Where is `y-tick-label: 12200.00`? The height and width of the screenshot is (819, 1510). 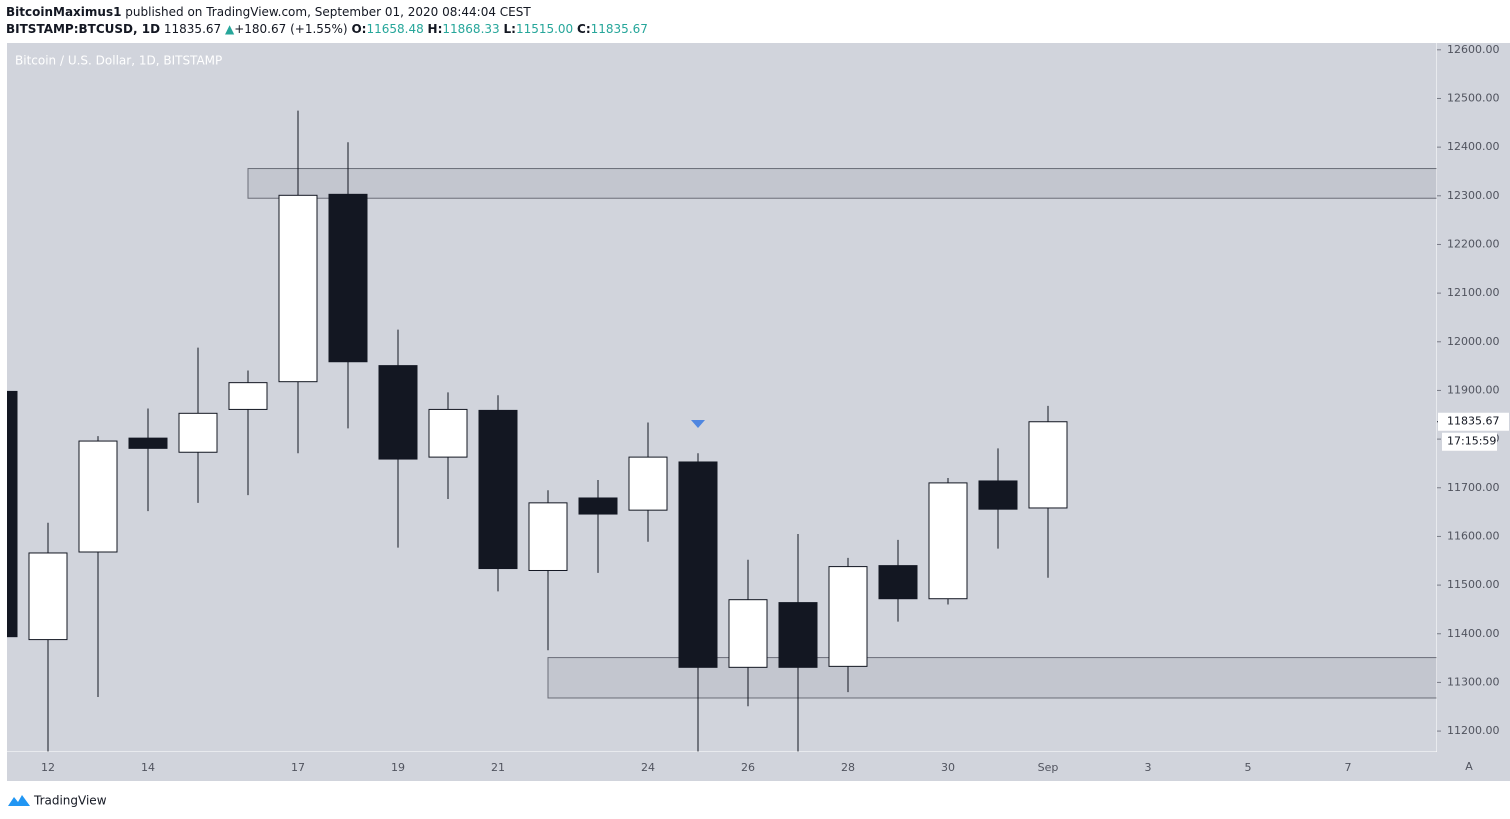 y-tick-label: 12200.00 is located at coordinates (1473, 243).